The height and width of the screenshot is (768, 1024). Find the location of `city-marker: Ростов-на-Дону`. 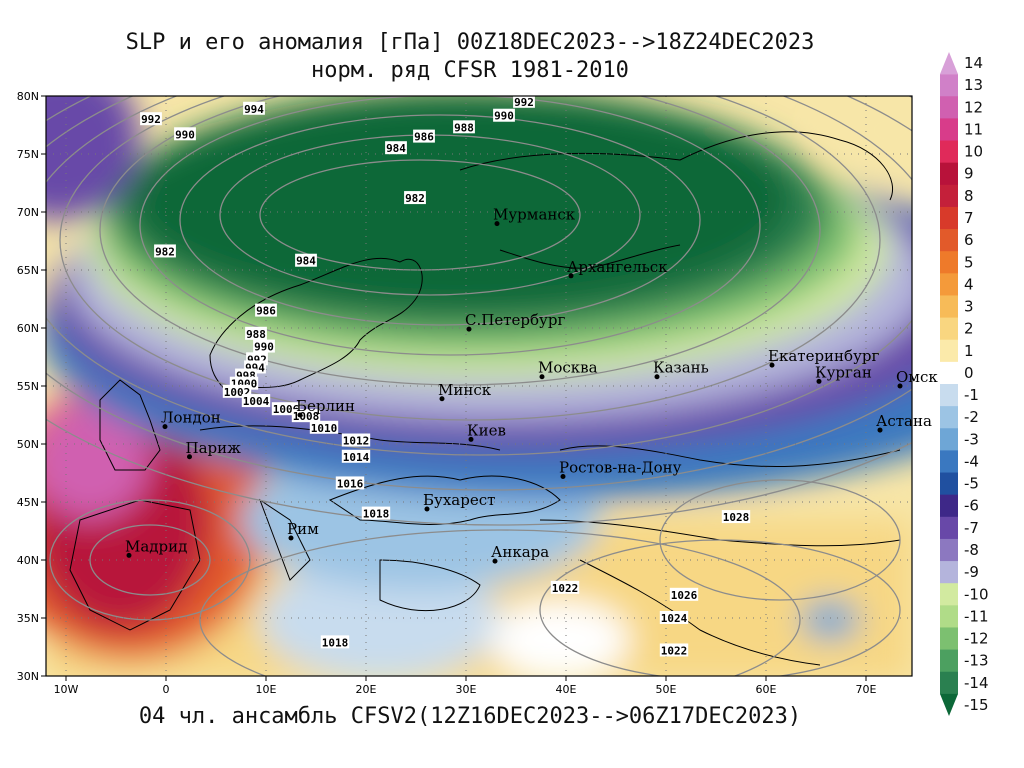

city-marker: Ростов-на-Дону is located at coordinates (620, 468).